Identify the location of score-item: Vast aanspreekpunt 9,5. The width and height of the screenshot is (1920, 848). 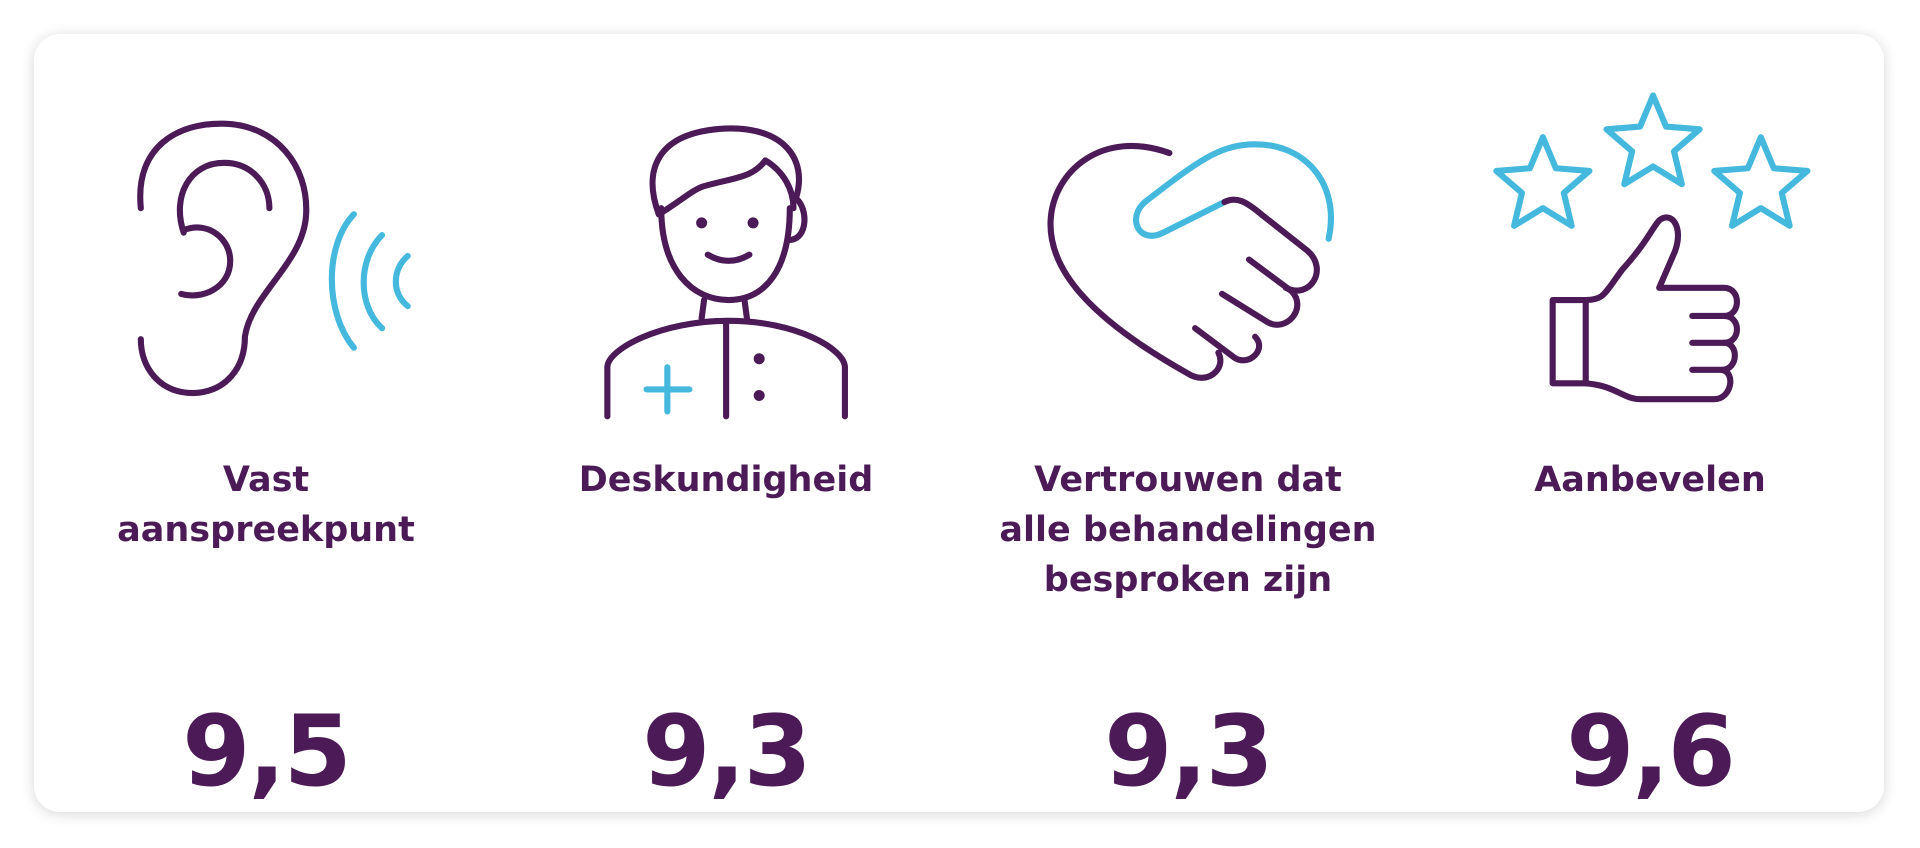
(266, 631).